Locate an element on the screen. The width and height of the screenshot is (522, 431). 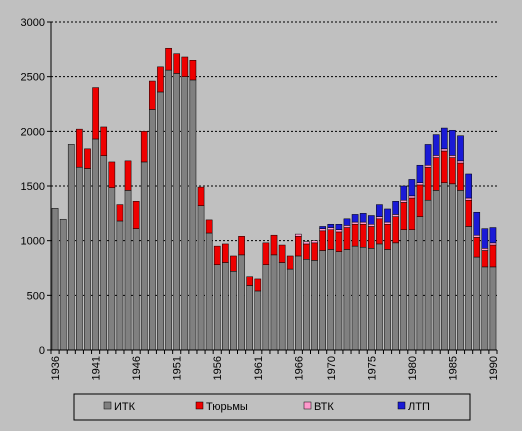
y-tick-label: 2500 is located at coordinates (33, 78).